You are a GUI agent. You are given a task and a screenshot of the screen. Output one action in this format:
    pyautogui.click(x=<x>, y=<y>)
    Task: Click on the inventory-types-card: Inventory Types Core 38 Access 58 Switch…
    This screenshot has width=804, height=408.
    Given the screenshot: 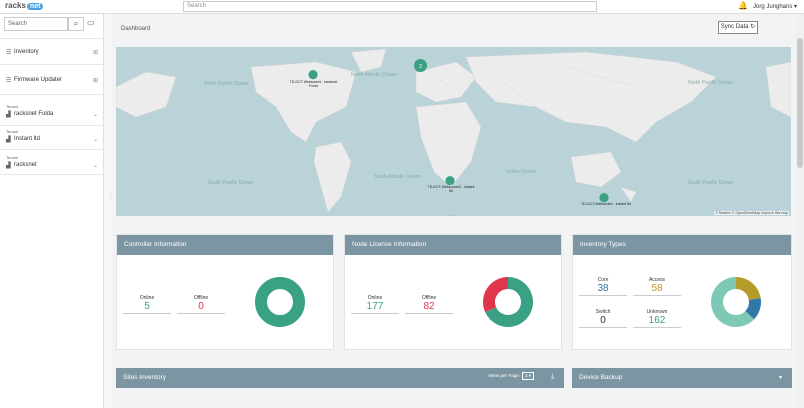 What is the action you would take?
    pyautogui.click(x=682, y=292)
    